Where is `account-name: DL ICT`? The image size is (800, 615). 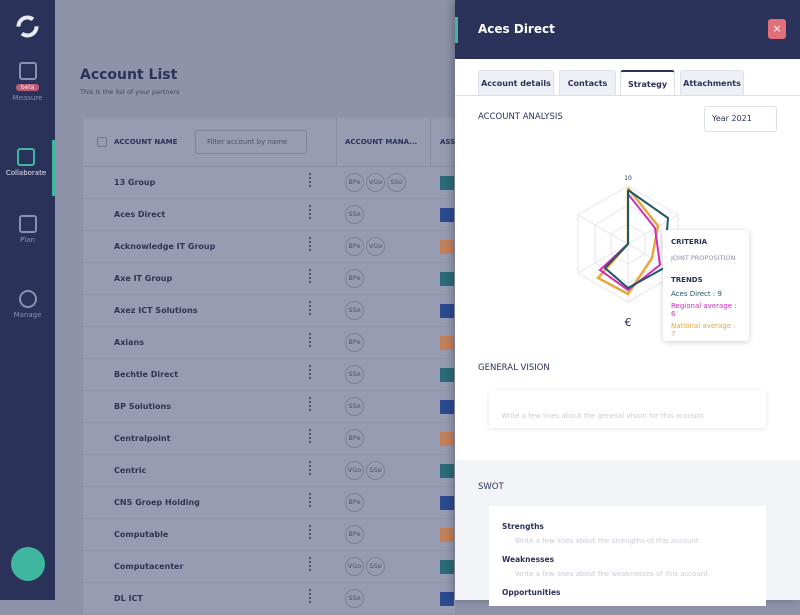 account-name: DL ICT is located at coordinates (128, 598).